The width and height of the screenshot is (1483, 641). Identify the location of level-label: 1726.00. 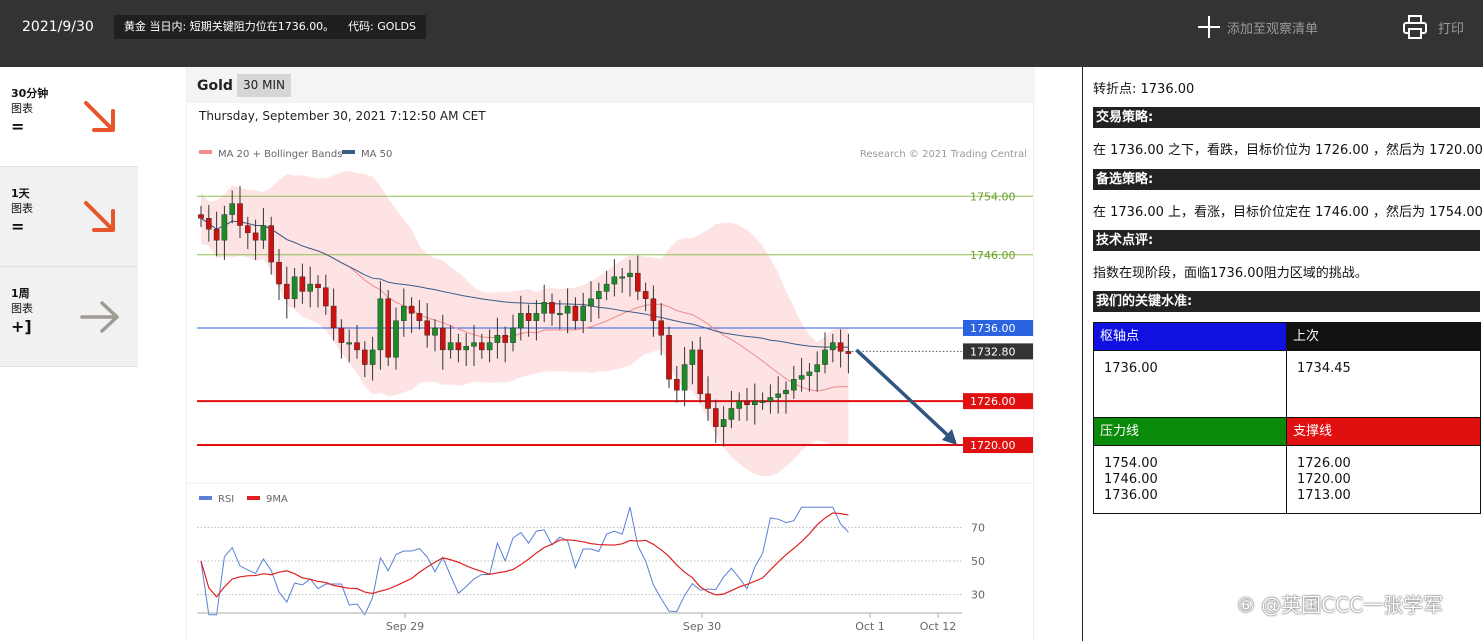
(993, 401).